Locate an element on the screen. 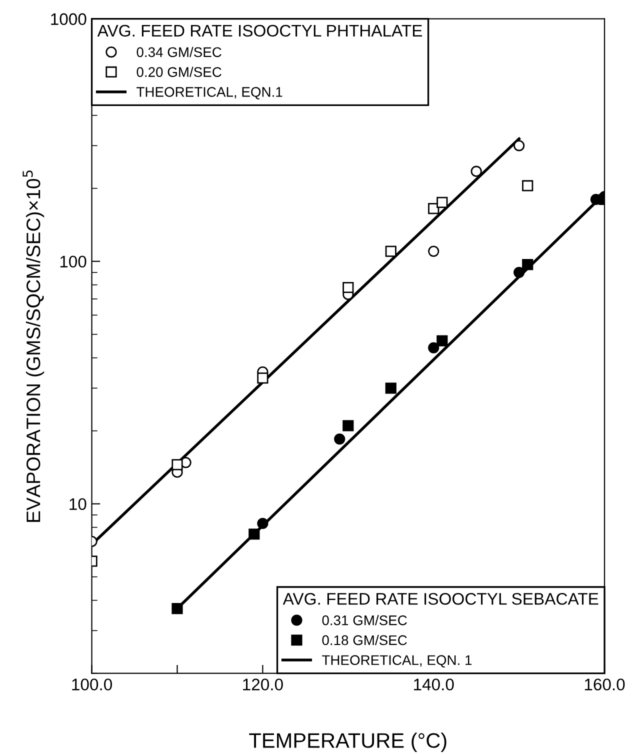 This screenshot has height=754, width=633. legend-label: 0.31 GM/SEC is located at coordinates (364, 620).